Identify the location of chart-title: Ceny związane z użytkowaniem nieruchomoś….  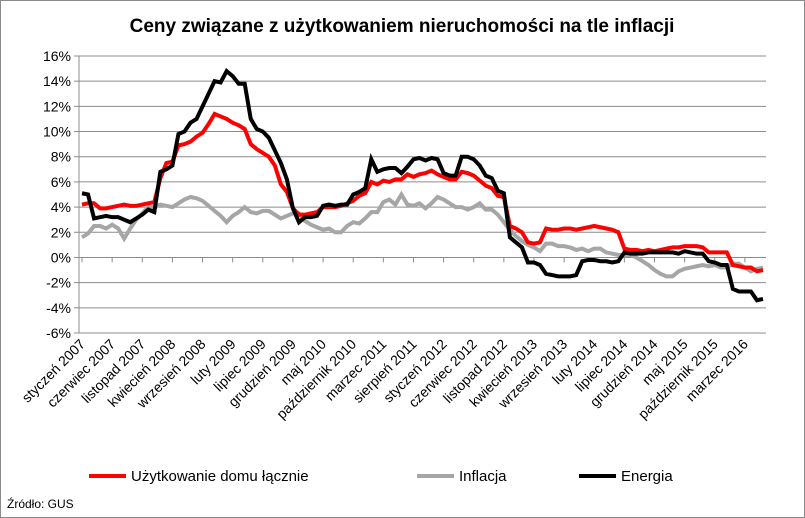
(402, 26).